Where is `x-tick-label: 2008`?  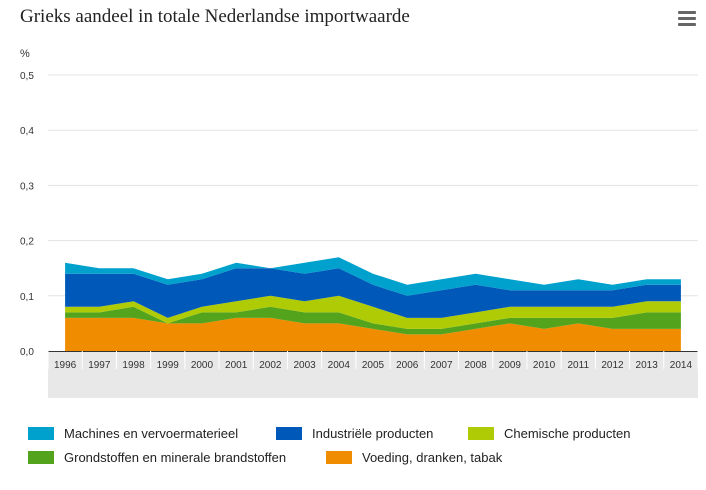 x-tick-label: 2008 is located at coordinates (476, 365).